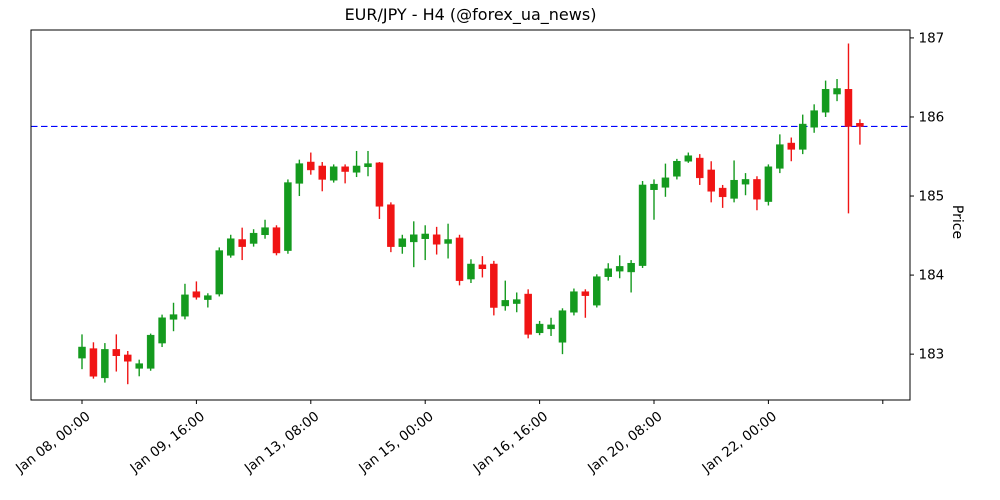  Describe the element at coordinates (510, 442) in the screenshot. I see `x-tick-label: Jan 16, 16:00` at that location.